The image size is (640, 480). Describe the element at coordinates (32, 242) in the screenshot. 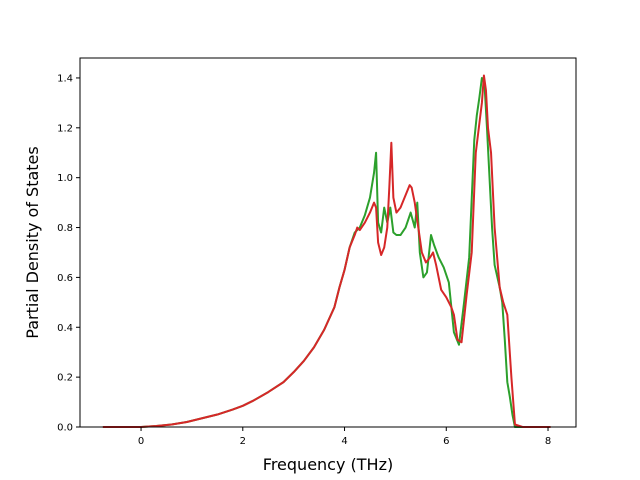

I see `y-axis-label: Partial Density of States` at that location.